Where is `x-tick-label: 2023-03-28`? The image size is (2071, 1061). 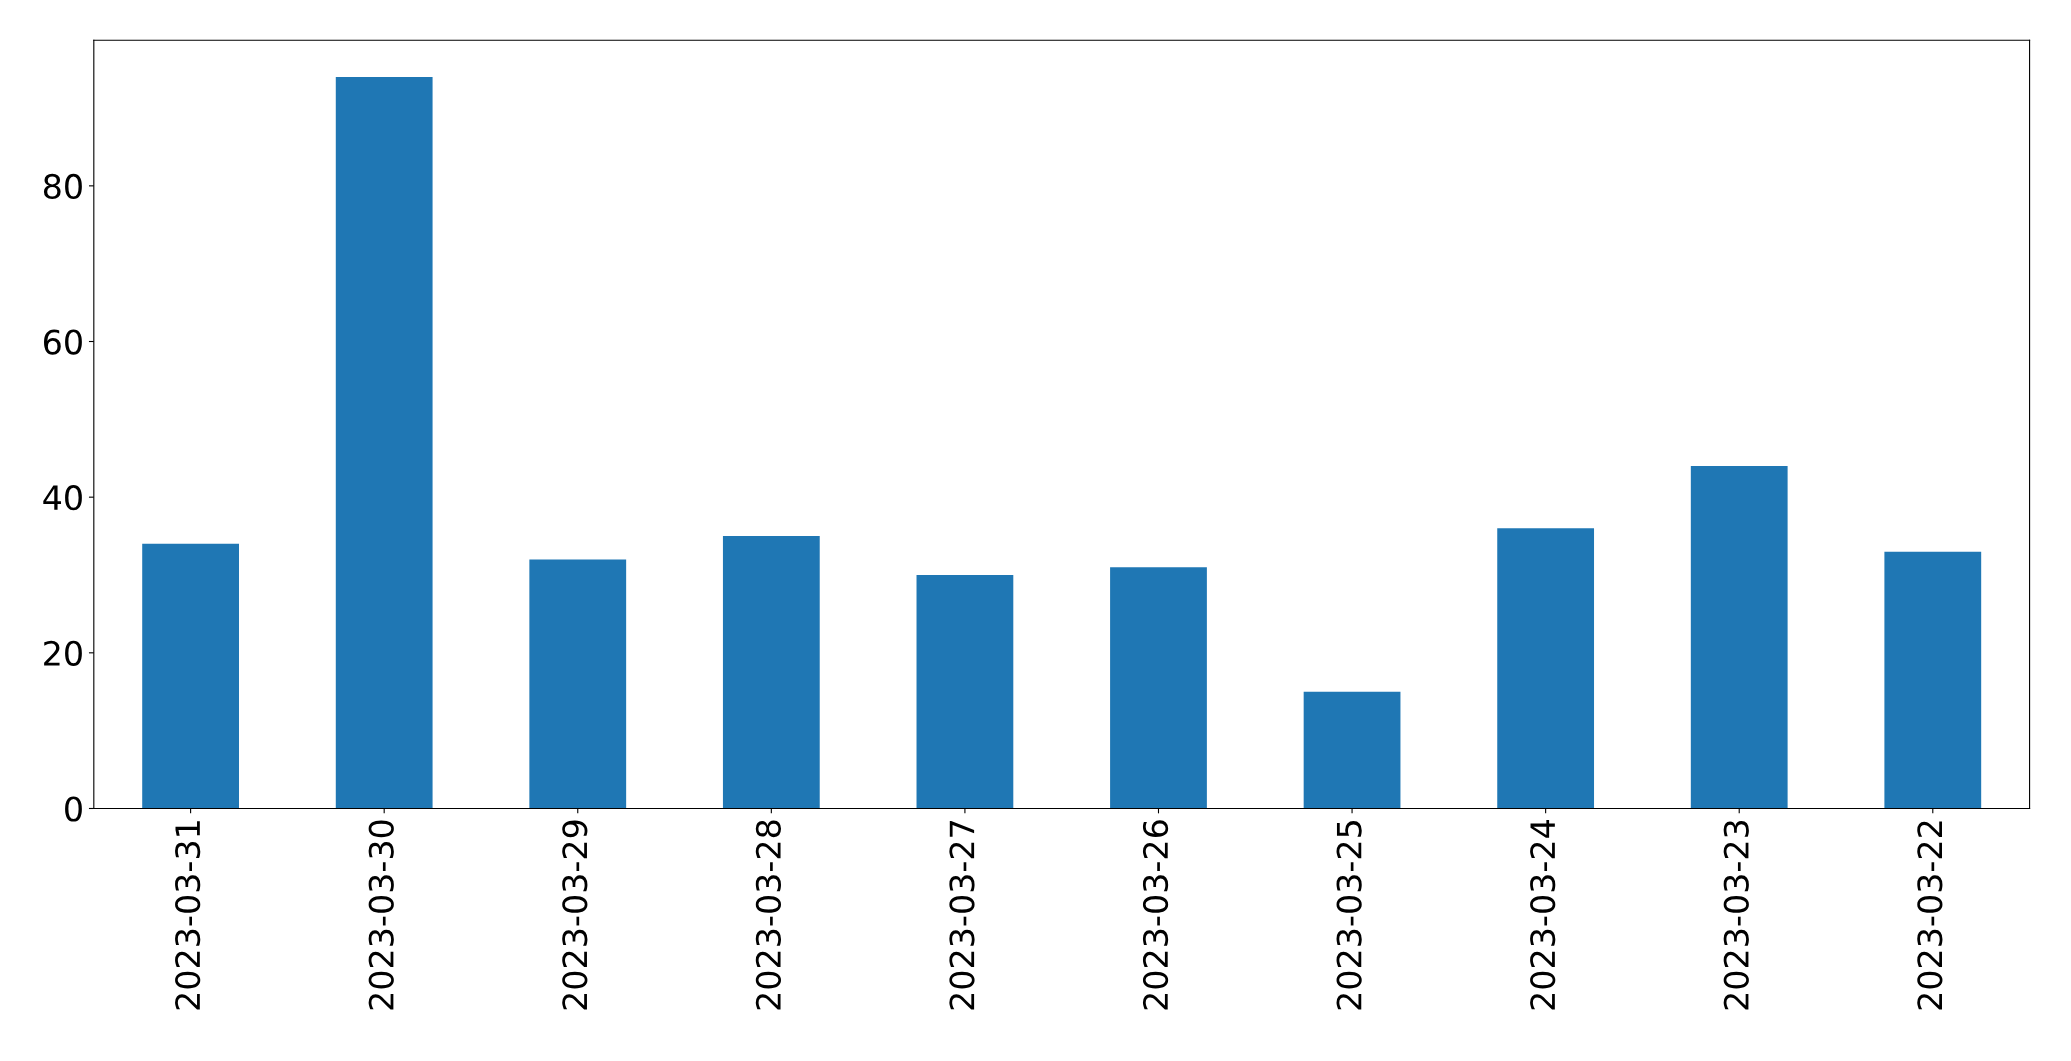
x-tick-label: 2023-03-28 is located at coordinates (768, 915).